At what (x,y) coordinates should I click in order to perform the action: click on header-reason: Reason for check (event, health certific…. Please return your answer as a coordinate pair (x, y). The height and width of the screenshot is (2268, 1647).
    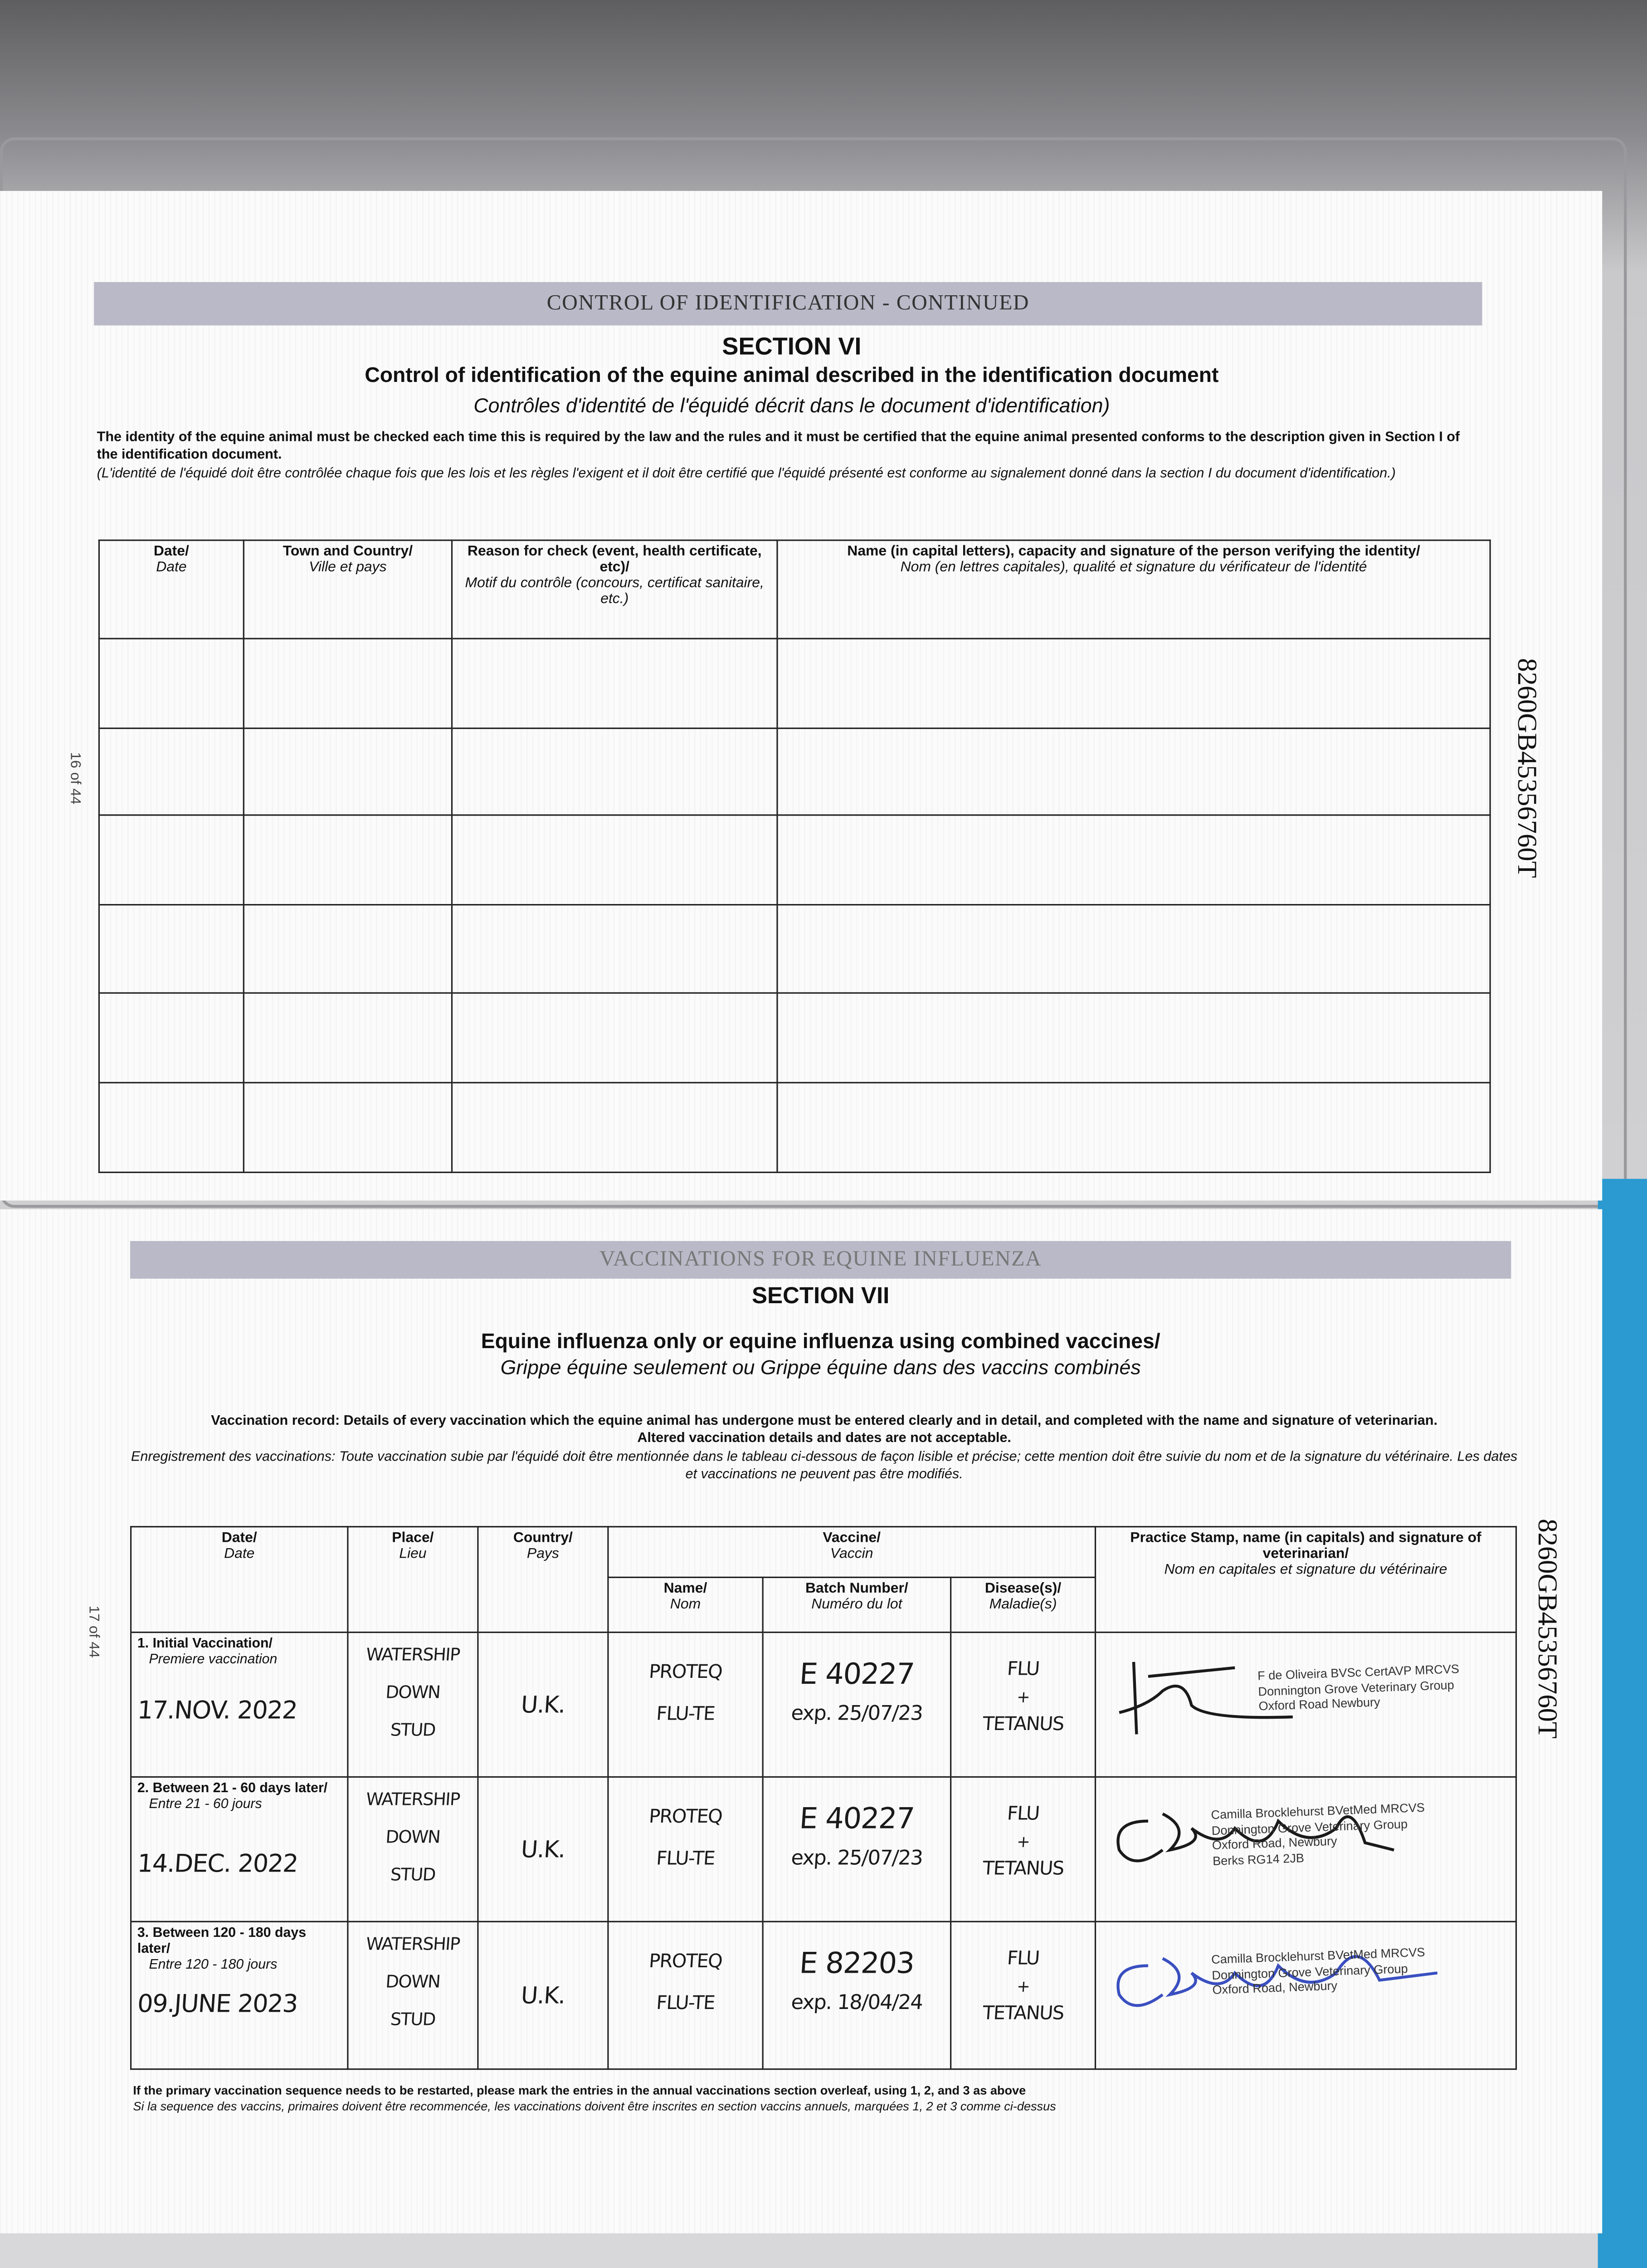
    Looking at the image, I should click on (614, 589).